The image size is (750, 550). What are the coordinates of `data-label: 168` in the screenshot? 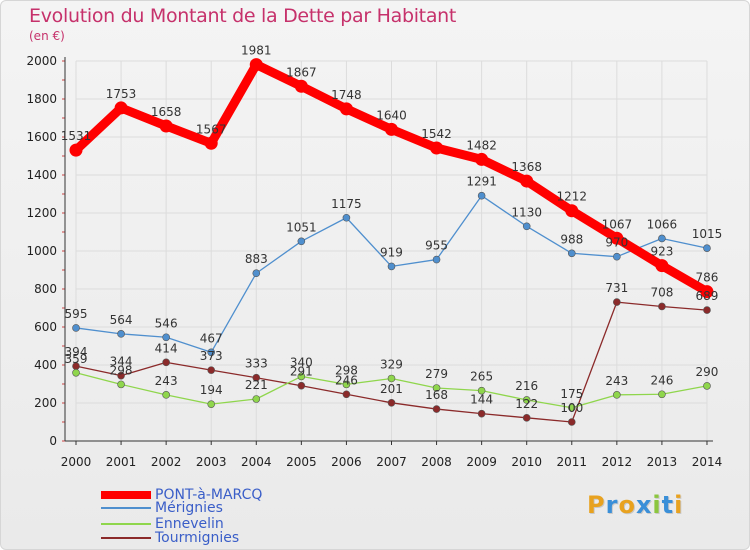 It's located at (436, 395).